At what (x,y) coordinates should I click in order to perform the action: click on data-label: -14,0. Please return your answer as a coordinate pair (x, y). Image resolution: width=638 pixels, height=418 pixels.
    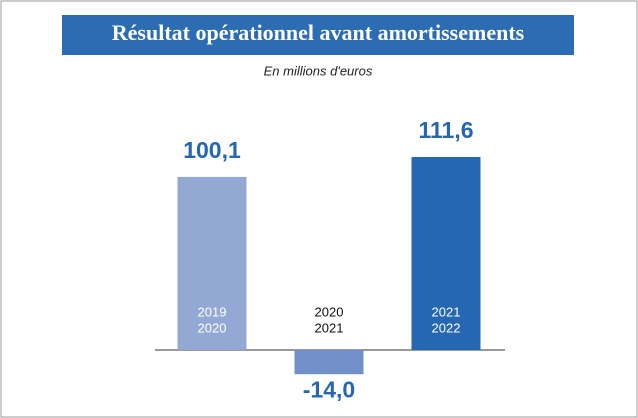
    Looking at the image, I should click on (329, 389).